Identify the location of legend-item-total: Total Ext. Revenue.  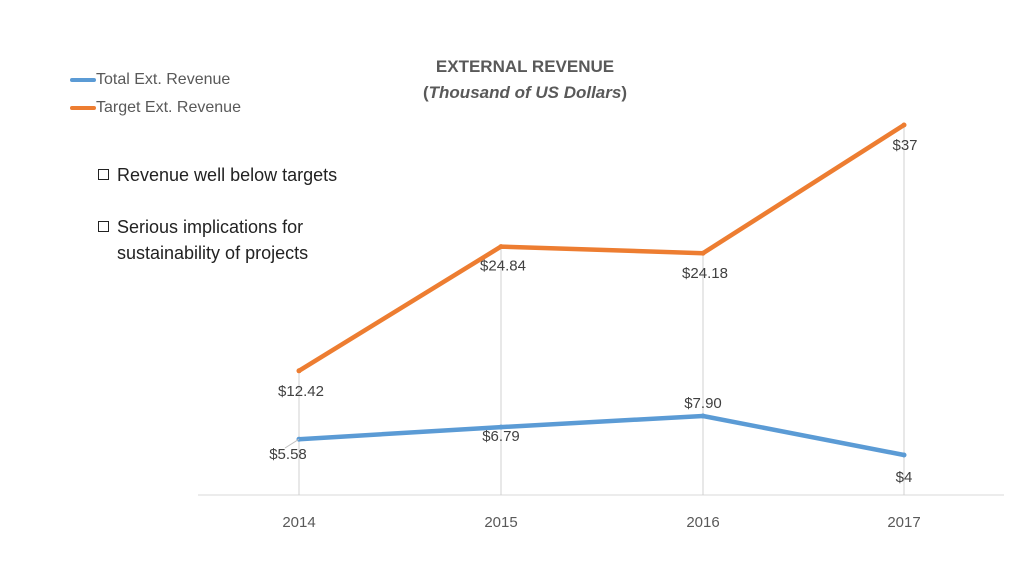
(155, 80).